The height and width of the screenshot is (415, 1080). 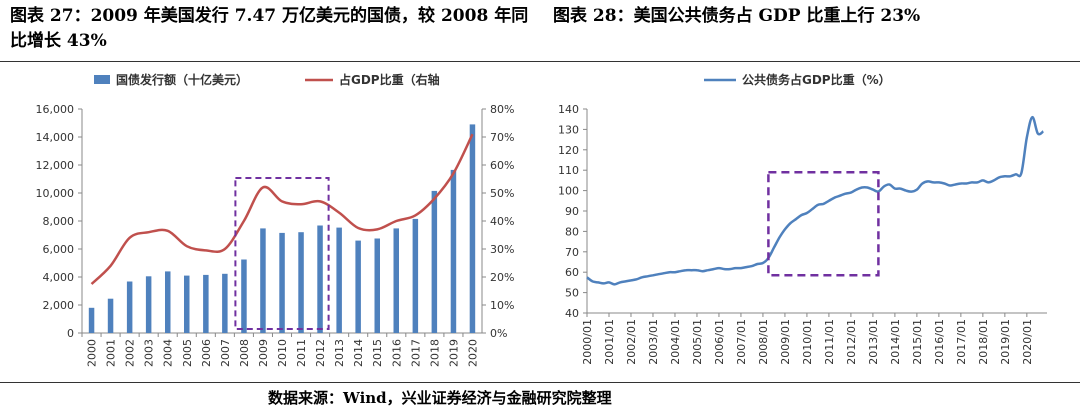 I want to click on x-tick-label: 2018/01, so click(x=983, y=342).